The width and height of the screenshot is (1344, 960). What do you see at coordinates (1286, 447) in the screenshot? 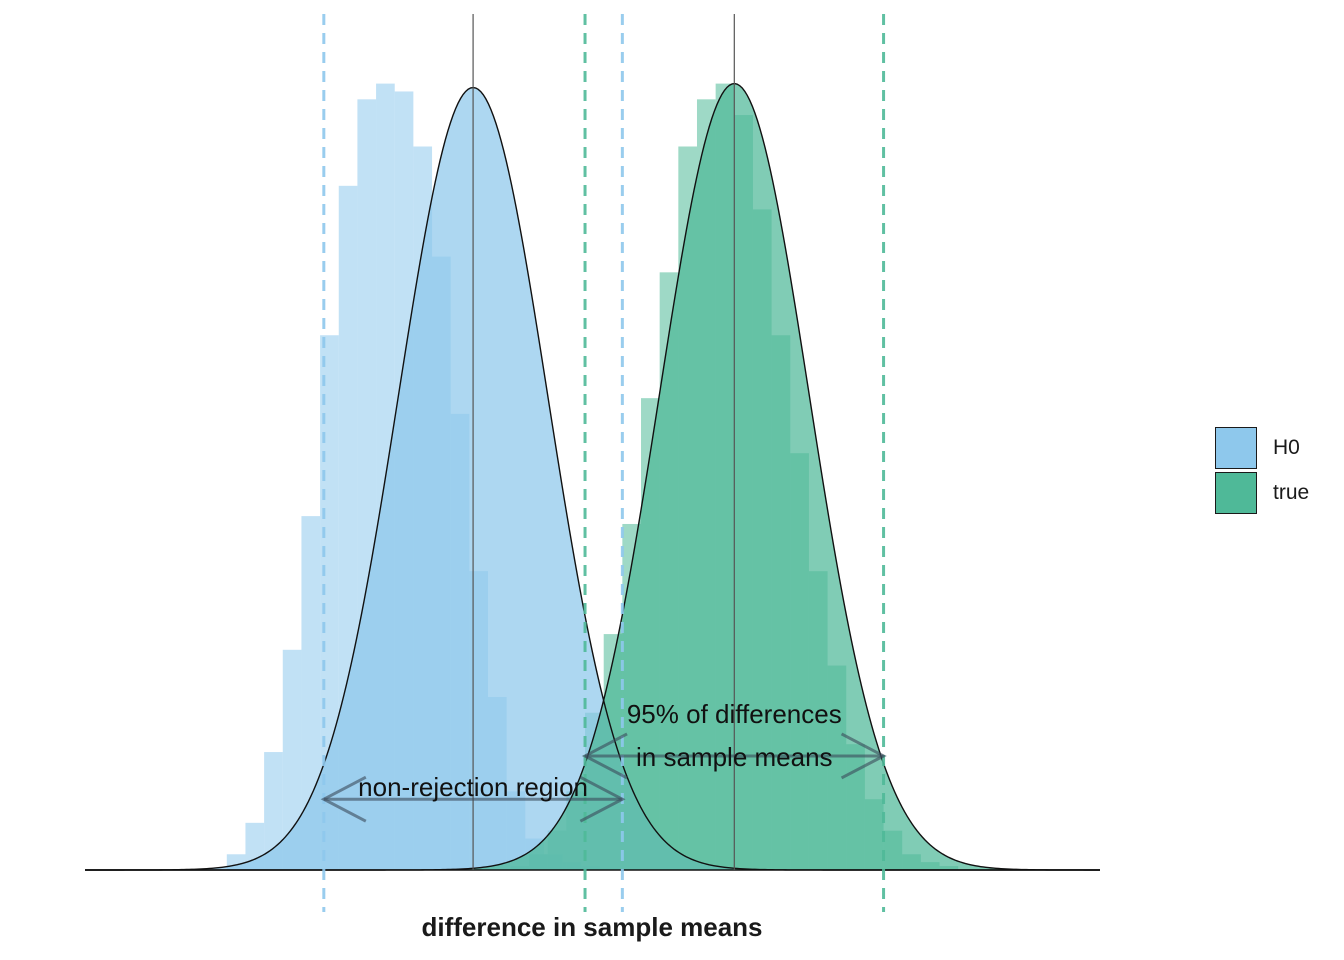
I see `legend-label-h0: H0` at bounding box center [1286, 447].